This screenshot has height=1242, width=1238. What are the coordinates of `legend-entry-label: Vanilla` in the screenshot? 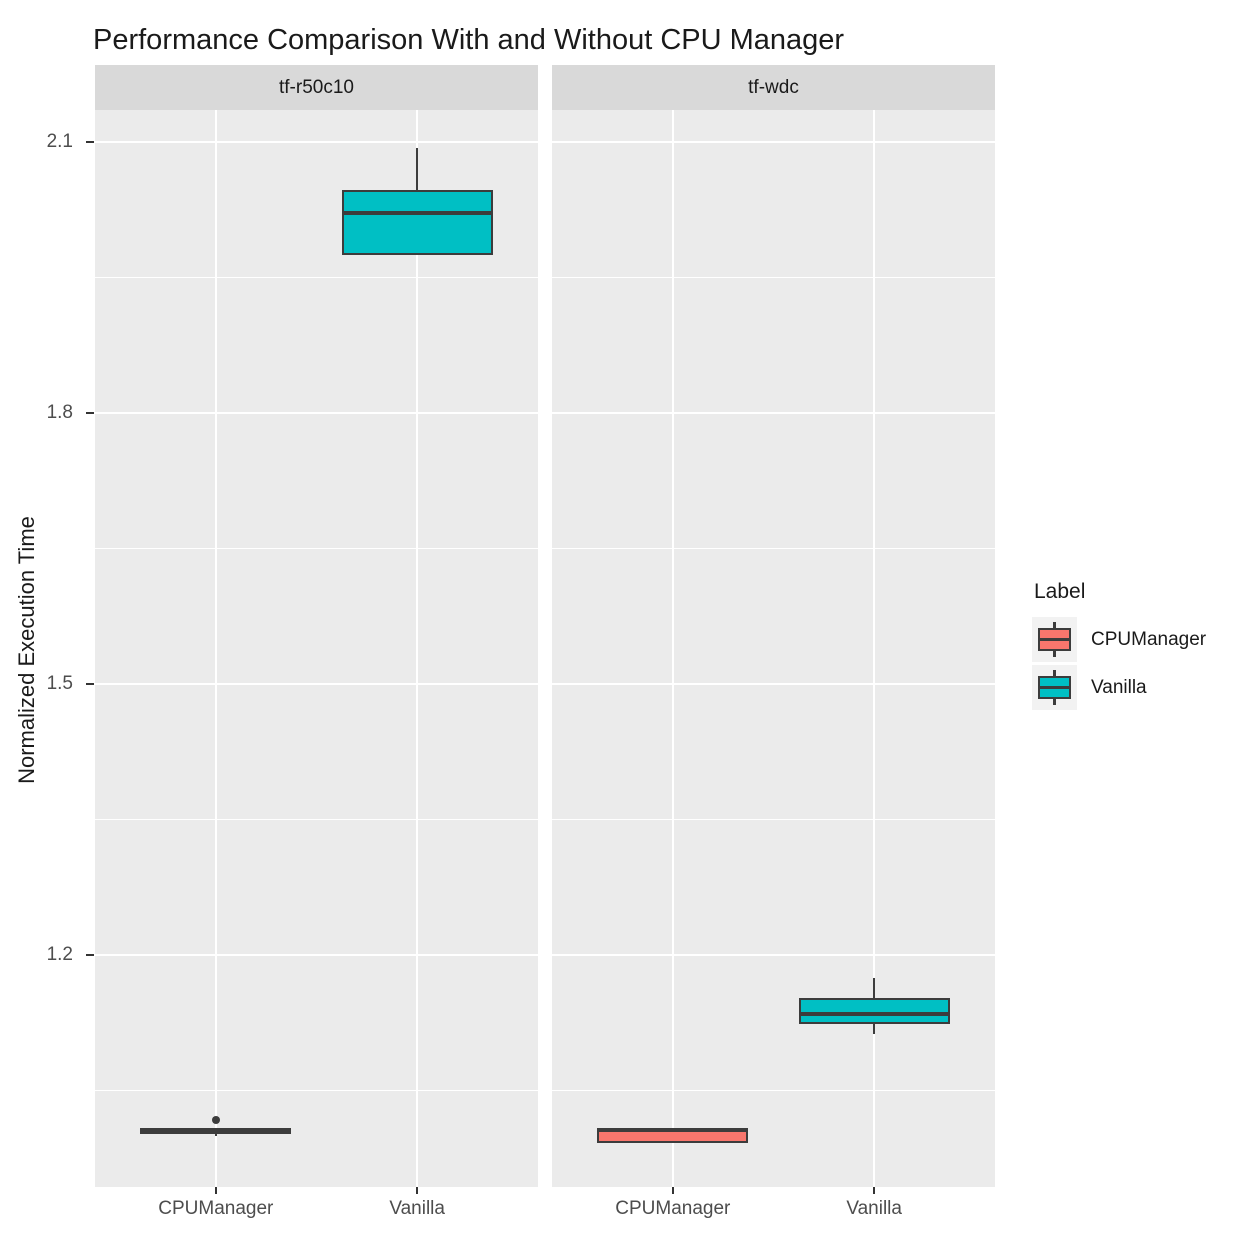 It's located at (1119, 687).